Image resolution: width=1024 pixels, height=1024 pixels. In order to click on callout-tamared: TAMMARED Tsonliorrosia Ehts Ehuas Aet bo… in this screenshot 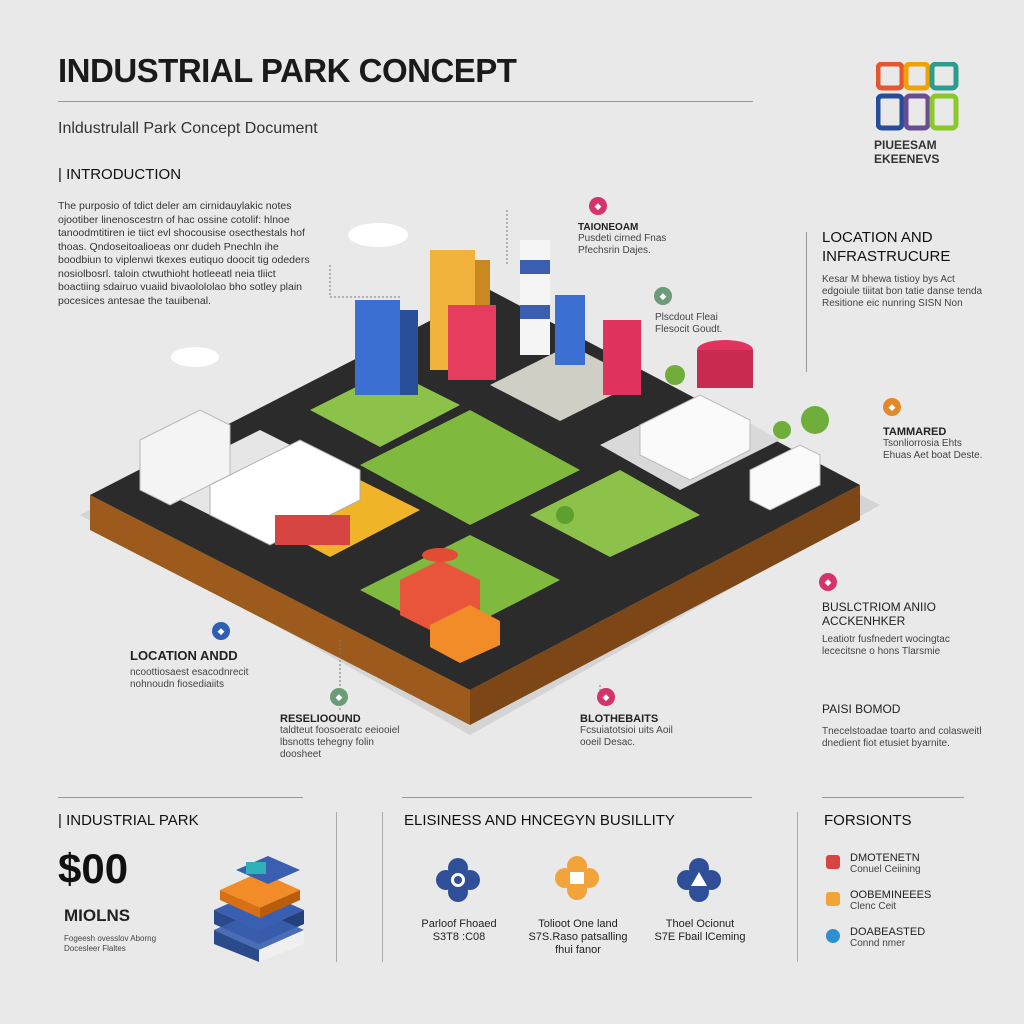, I will do `click(938, 444)`.